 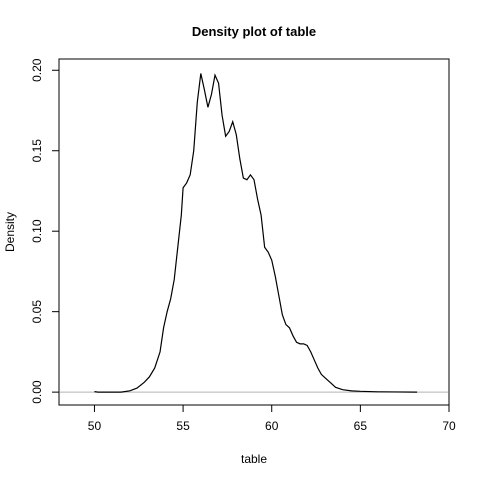 What do you see at coordinates (183, 426) in the screenshot?
I see `x-tick-label: 55` at bounding box center [183, 426].